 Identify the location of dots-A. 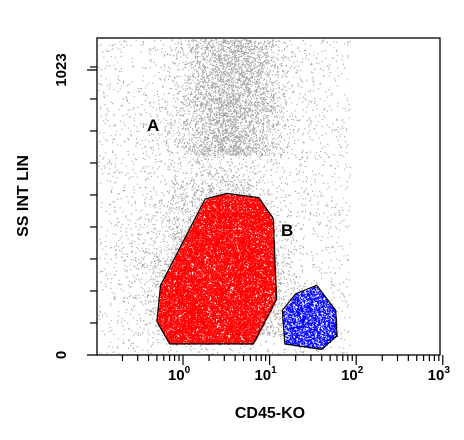
(217, 269).